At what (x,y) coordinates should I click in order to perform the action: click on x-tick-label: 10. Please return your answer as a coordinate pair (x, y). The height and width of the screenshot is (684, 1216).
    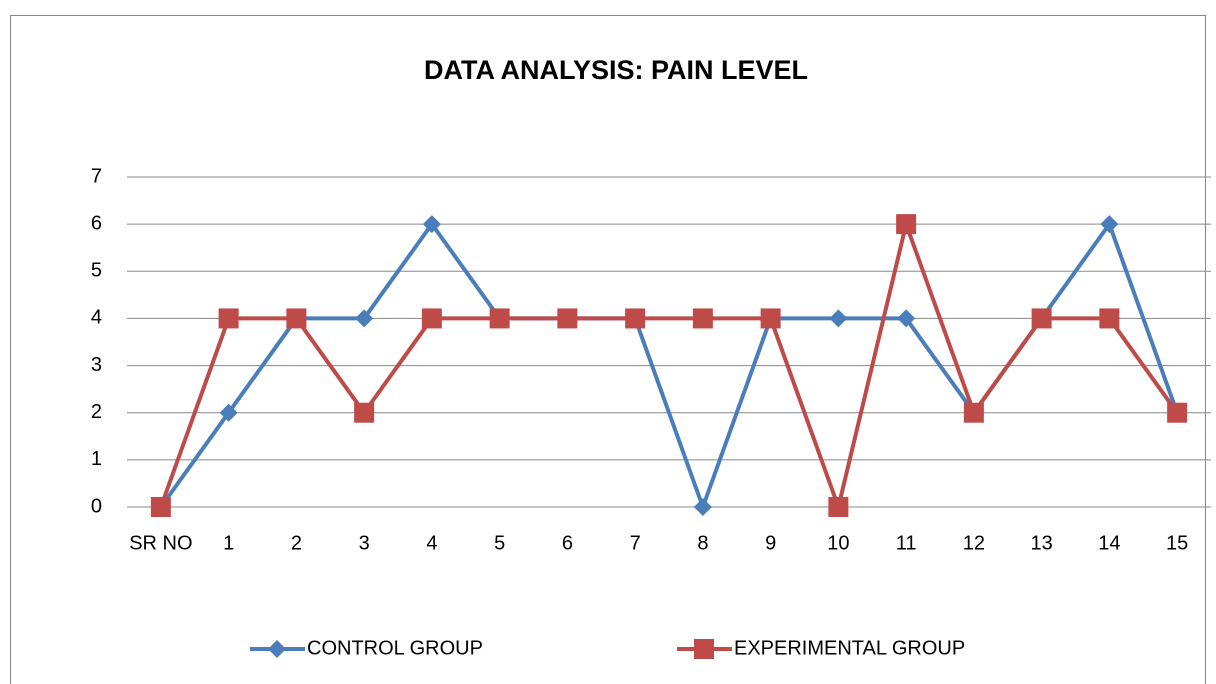
    Looking at the image, I should click on (838, 543).